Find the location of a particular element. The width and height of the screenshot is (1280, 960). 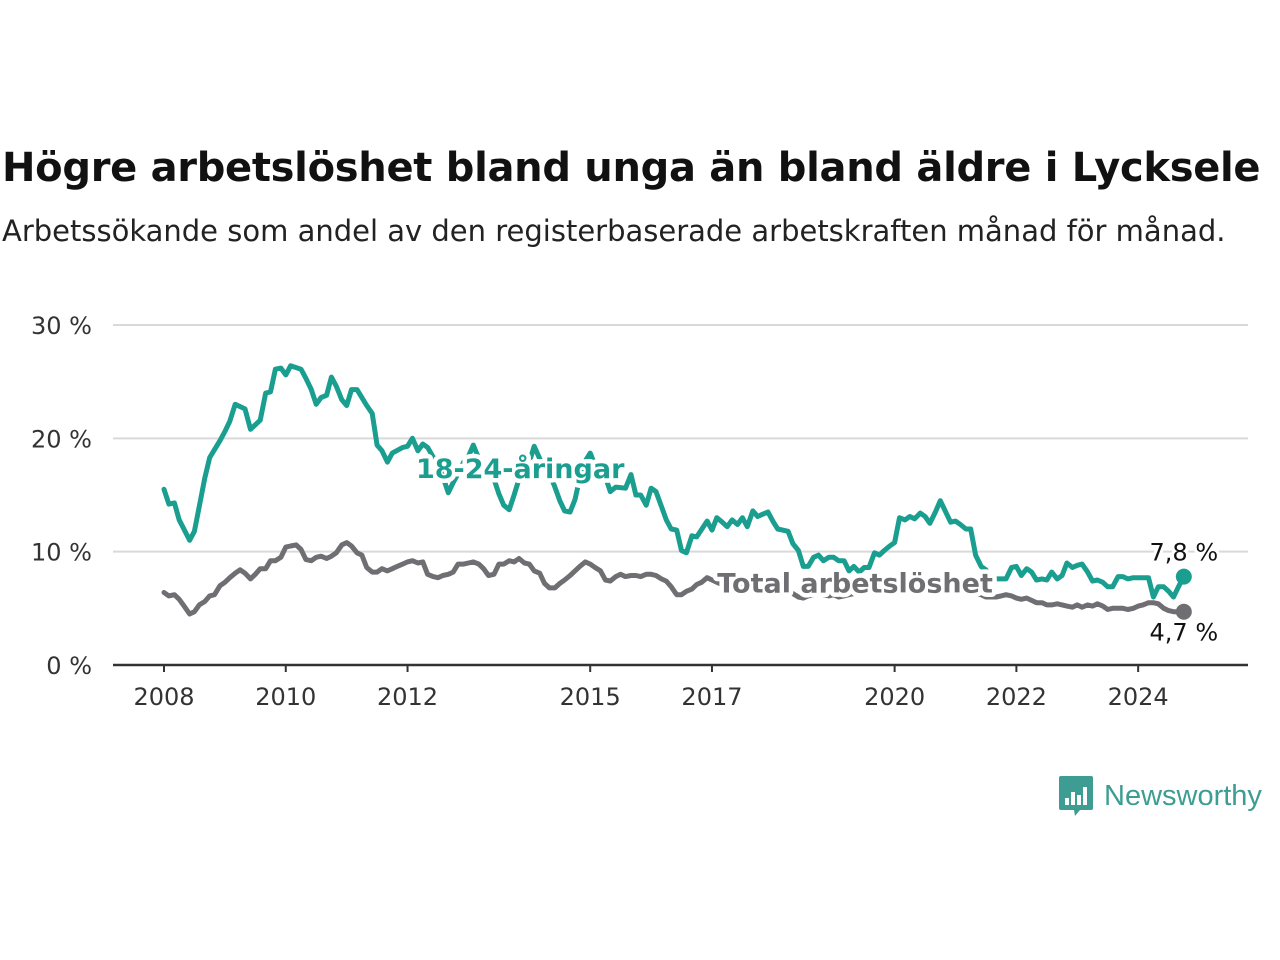

newsworthy-logo-icon is located at coordinates (1076, 796).